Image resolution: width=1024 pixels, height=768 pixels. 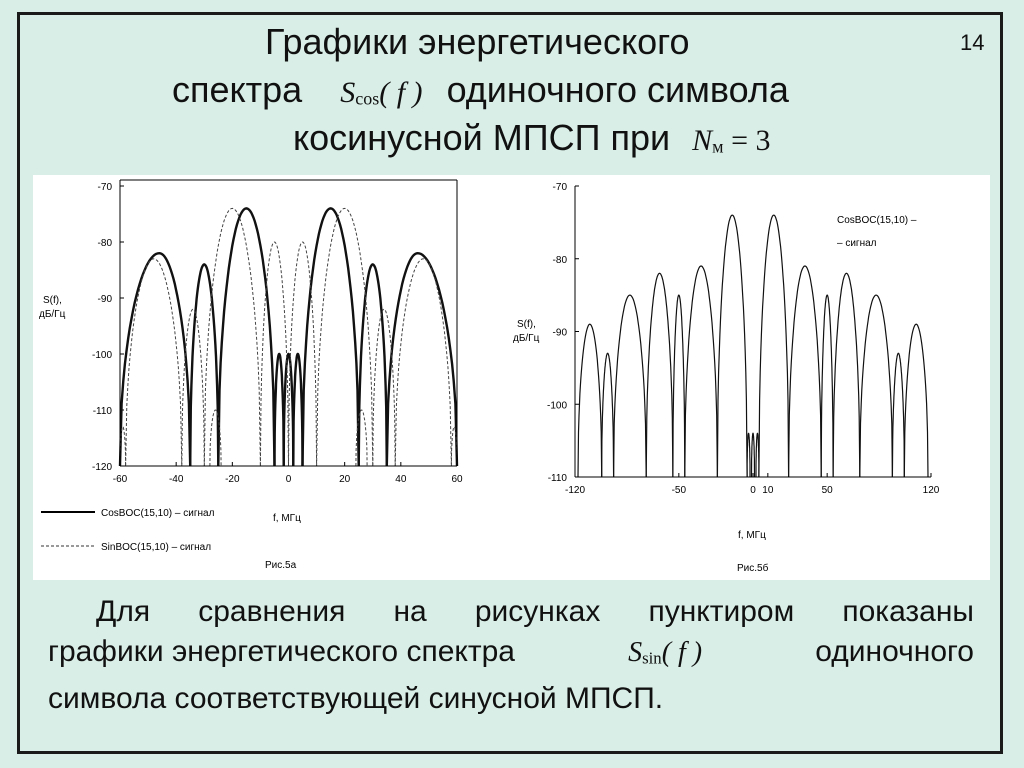 I want to click on chart-annotation-line-2: – сигнал, so click(x=857, y=243).